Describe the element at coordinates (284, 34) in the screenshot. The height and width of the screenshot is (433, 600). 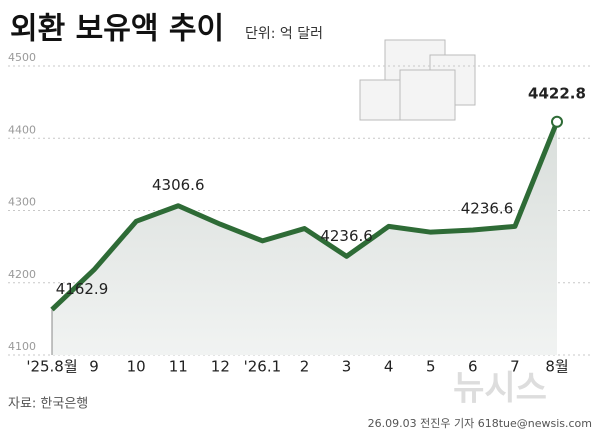
I see `chart-subtitle: 단위: 억 달러` at that location.